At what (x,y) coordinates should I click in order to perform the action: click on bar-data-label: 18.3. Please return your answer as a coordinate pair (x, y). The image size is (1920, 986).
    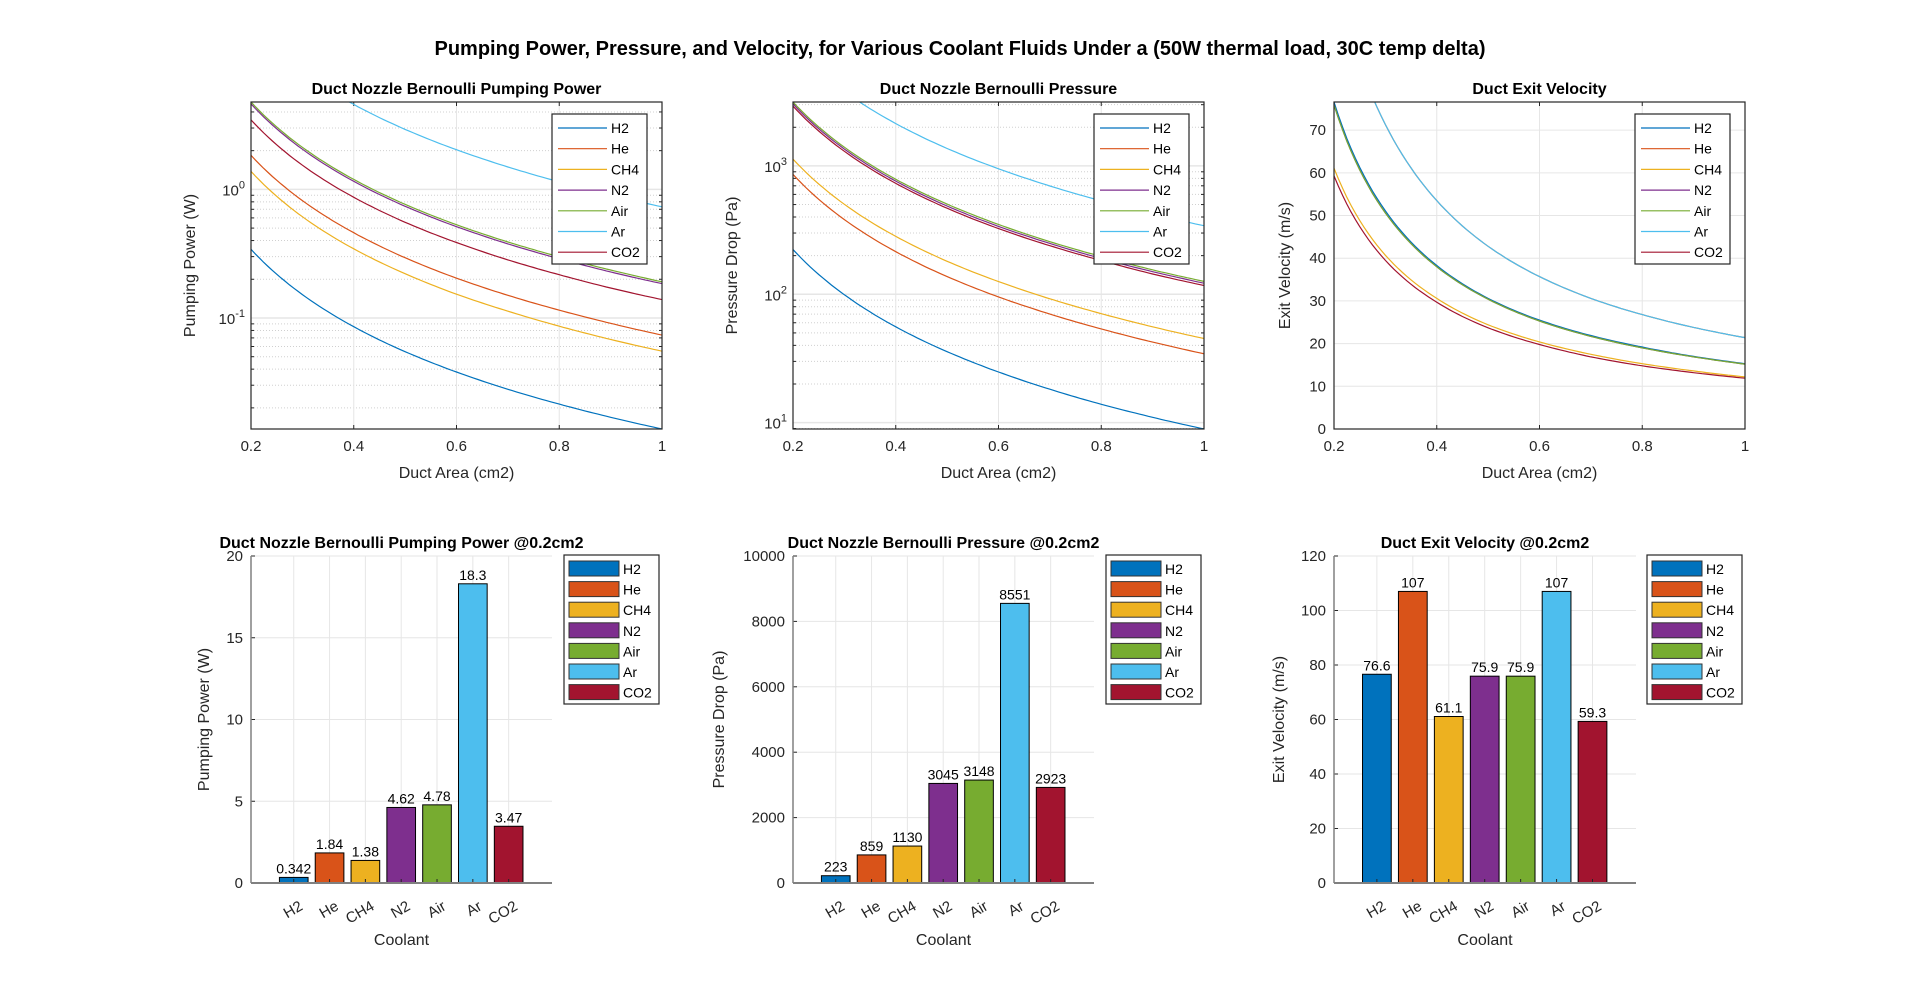
    Looking at the image, I should click on (472, 575).